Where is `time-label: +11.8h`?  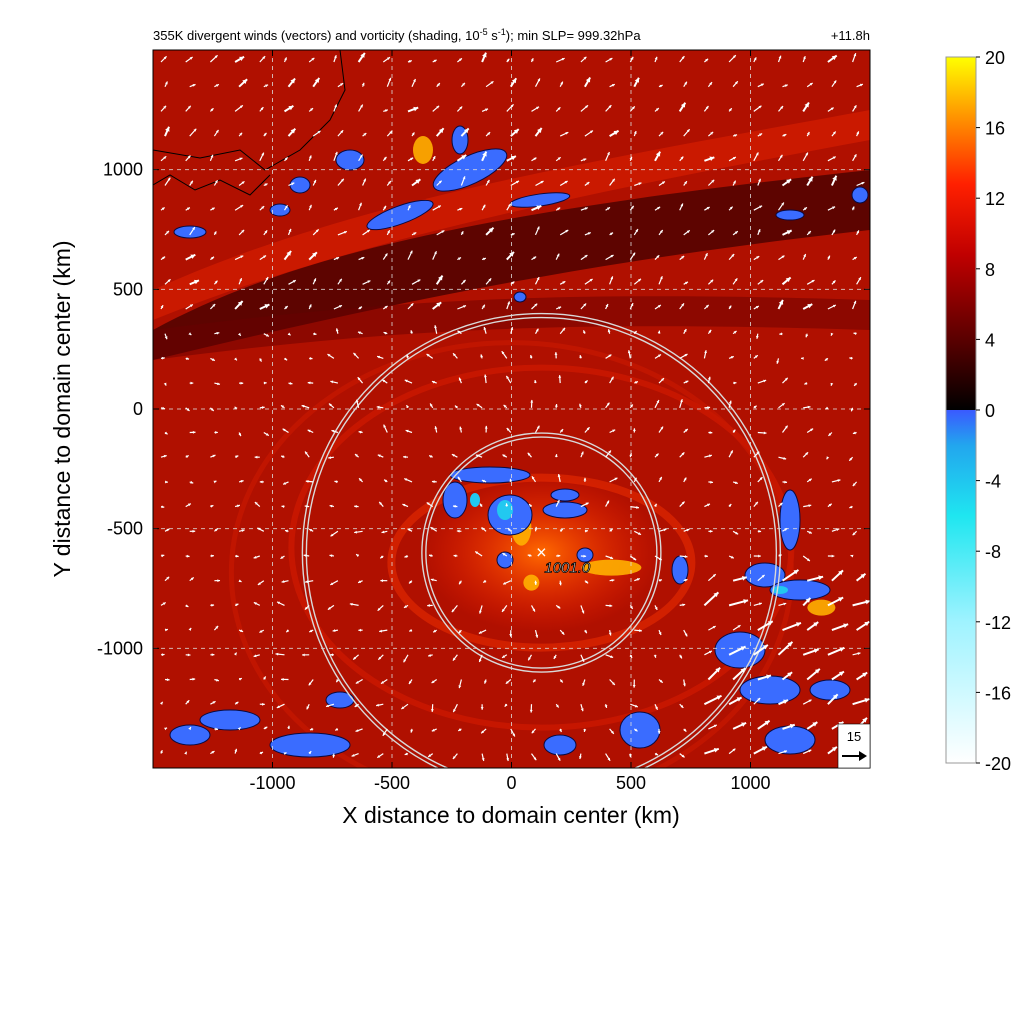 time-label: +11.8h is located at coordinates (850, 35).